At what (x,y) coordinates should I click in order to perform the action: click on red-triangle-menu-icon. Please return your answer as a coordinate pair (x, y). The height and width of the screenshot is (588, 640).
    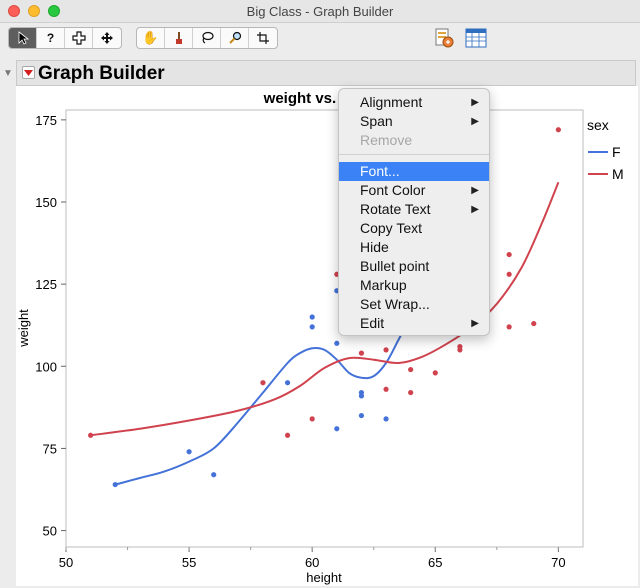
    Looking at the image, I should click on (28, 72).